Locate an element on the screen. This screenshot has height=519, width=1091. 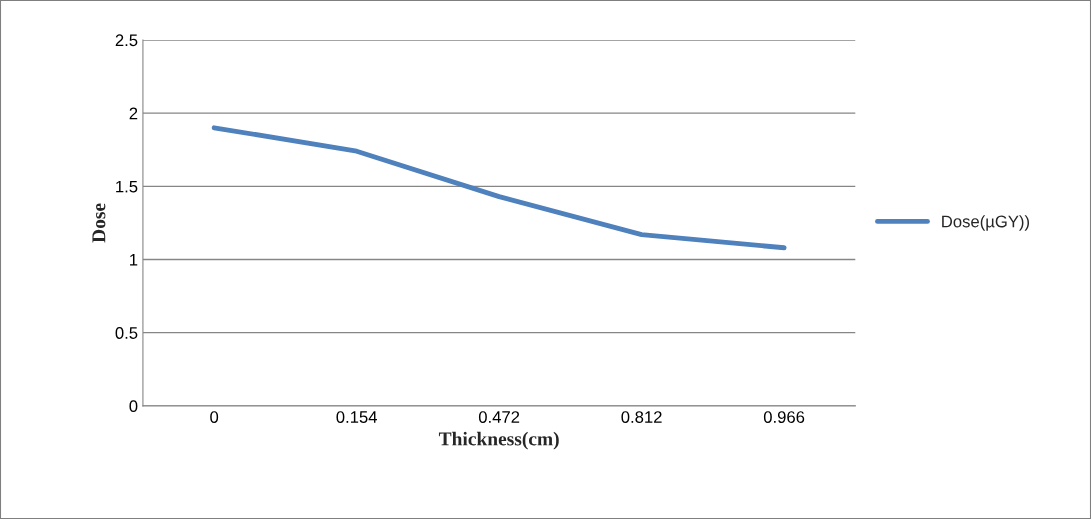
x-tick-label: 0.472 is located at coordinates (499, 417).